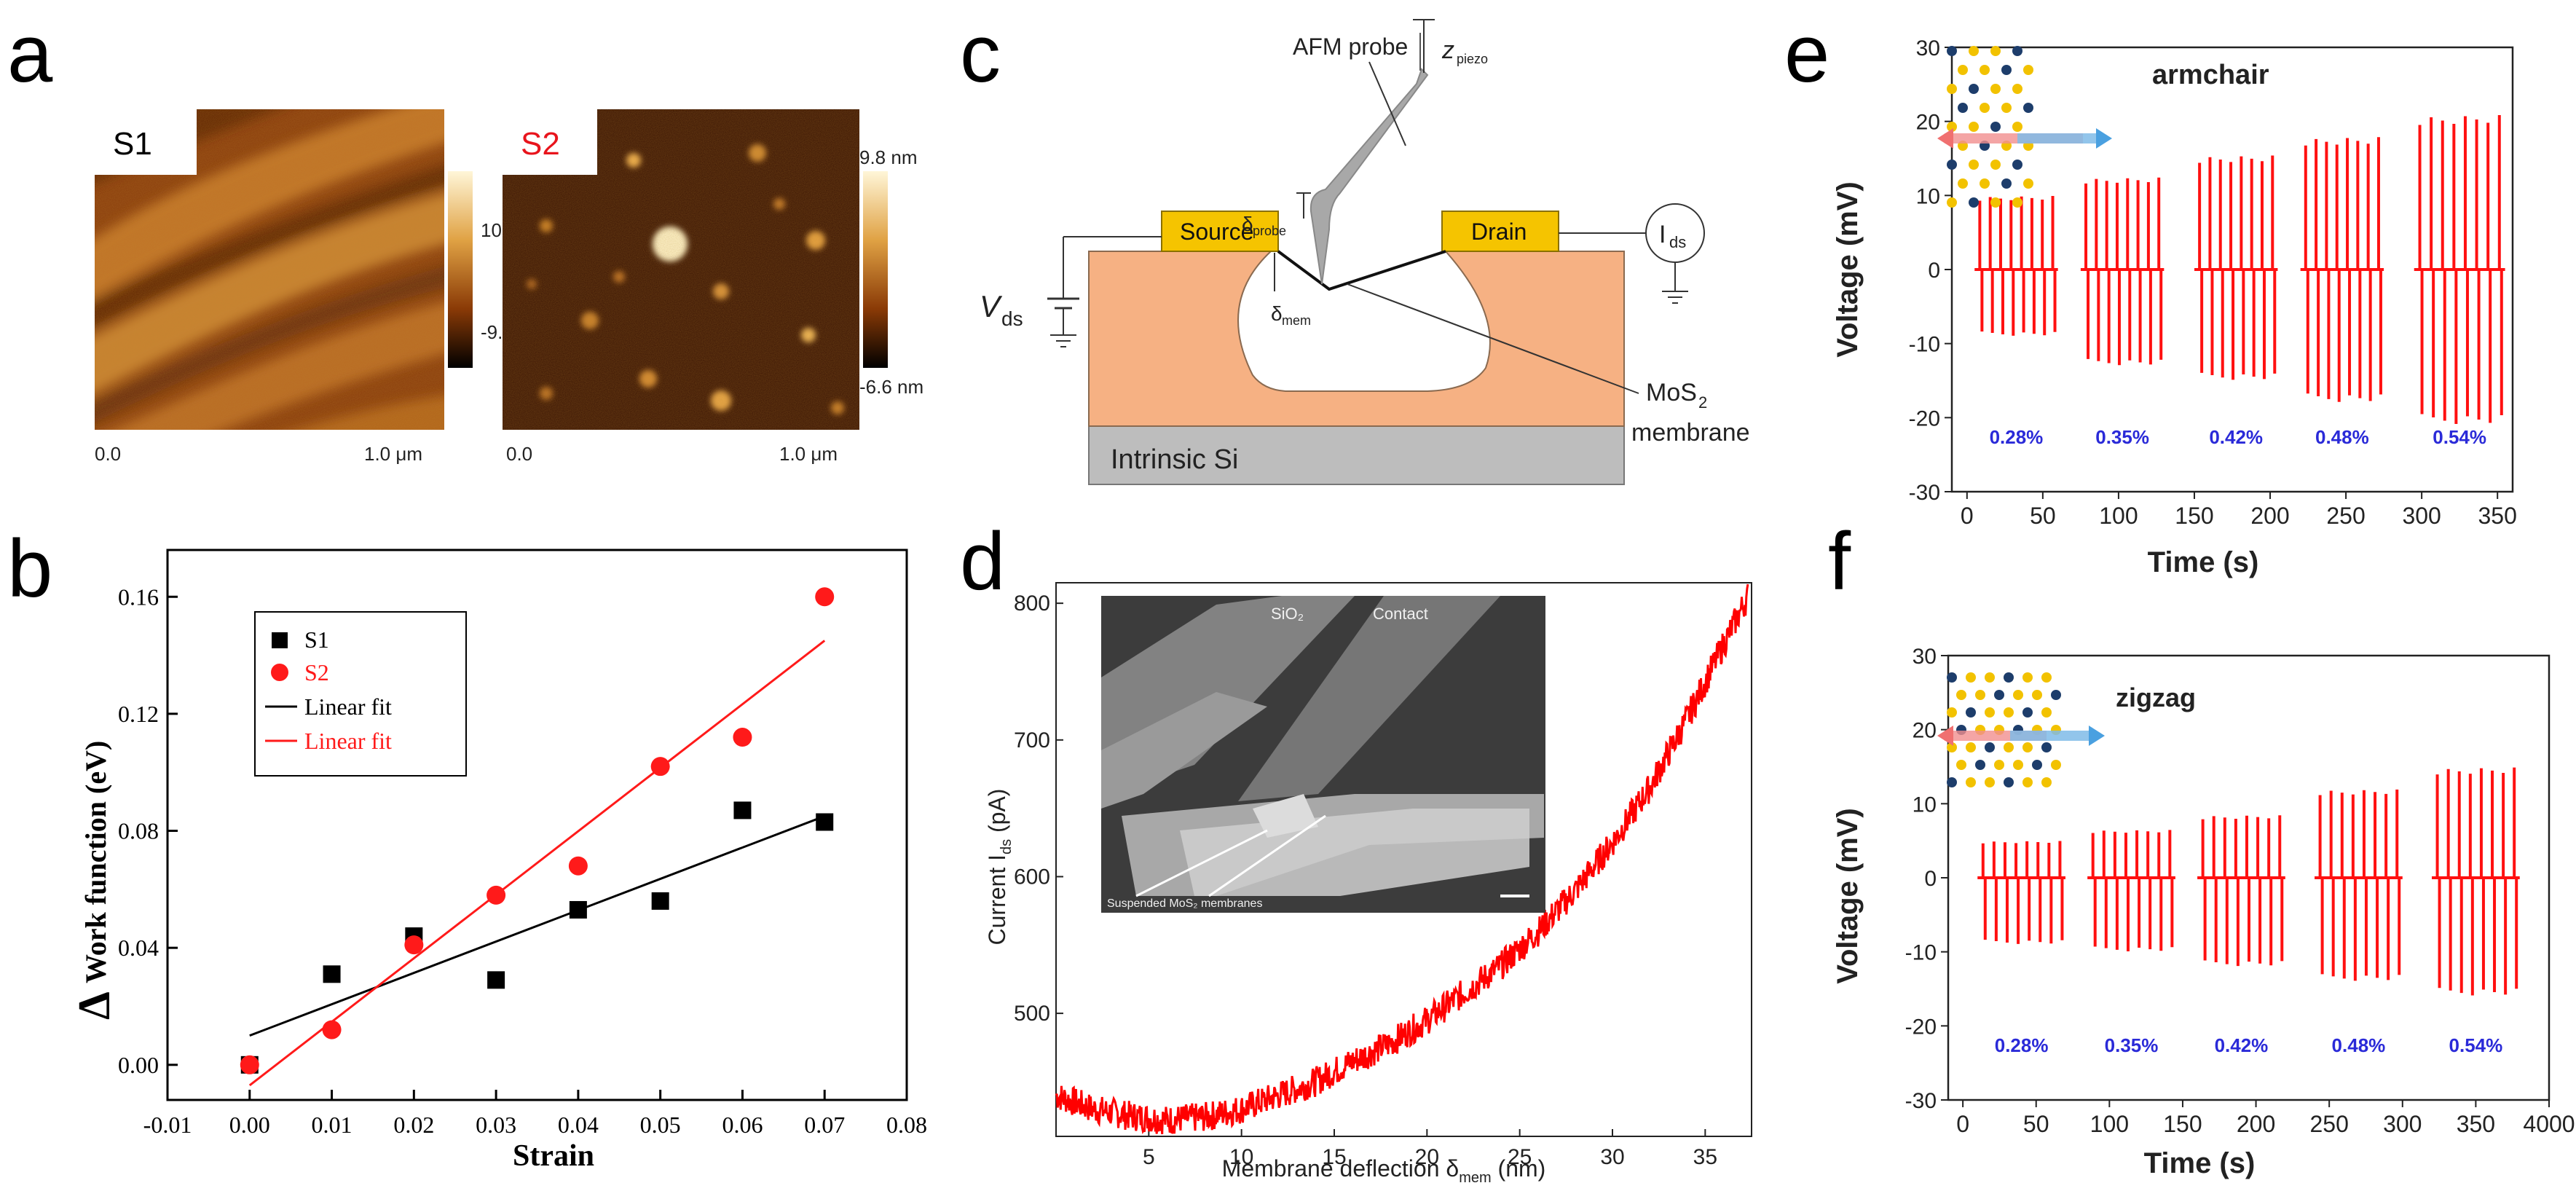 The width and height of the screenshot is (2576, 1191). Describe the element at coordinates (279, 672) in the screenshot. I see `legend-s2-marker` at that location.